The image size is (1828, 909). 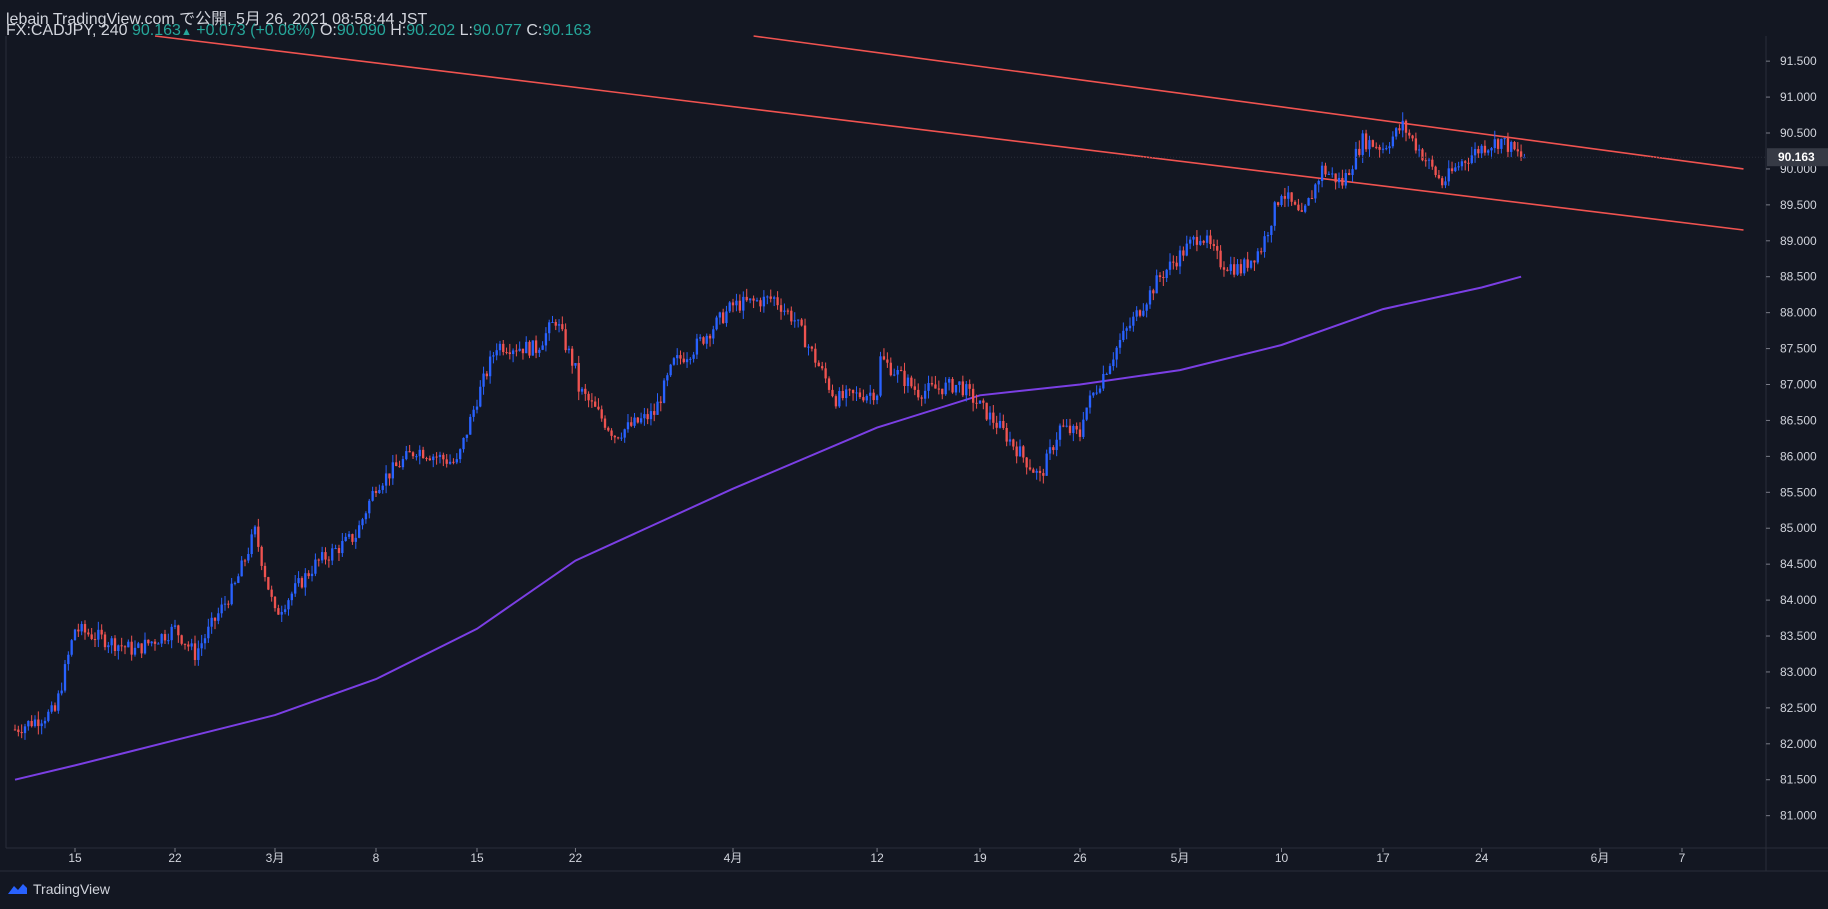 What do you see at coordinates (1798, 708) in the screenshot?
I see `price-tick-label: 82.500` at bounding box center [1798, 708].